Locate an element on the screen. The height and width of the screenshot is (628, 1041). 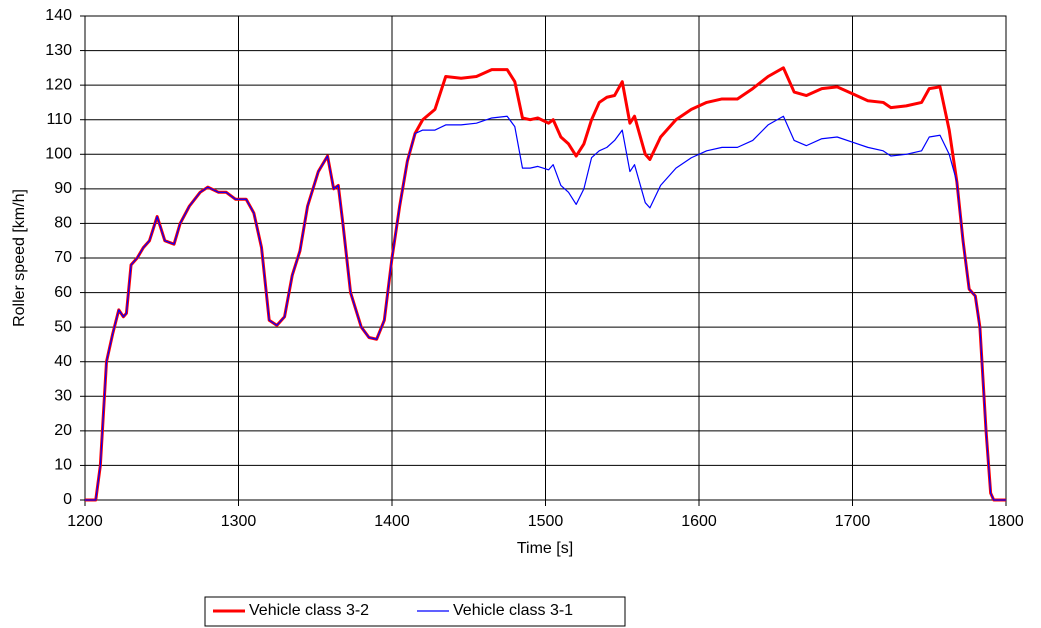
y-tick-label: 0 is located at coordinates (67, 499).